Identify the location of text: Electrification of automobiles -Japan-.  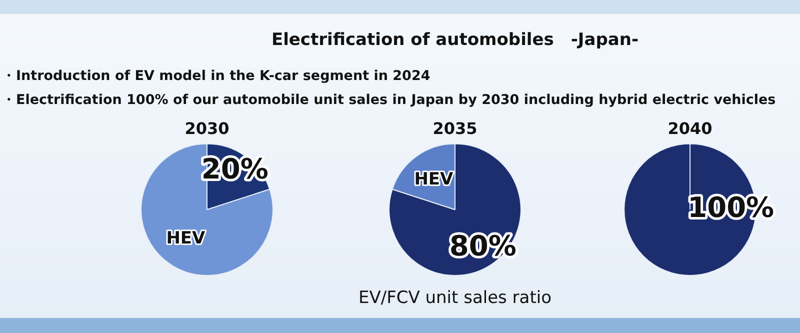
(455, 40).